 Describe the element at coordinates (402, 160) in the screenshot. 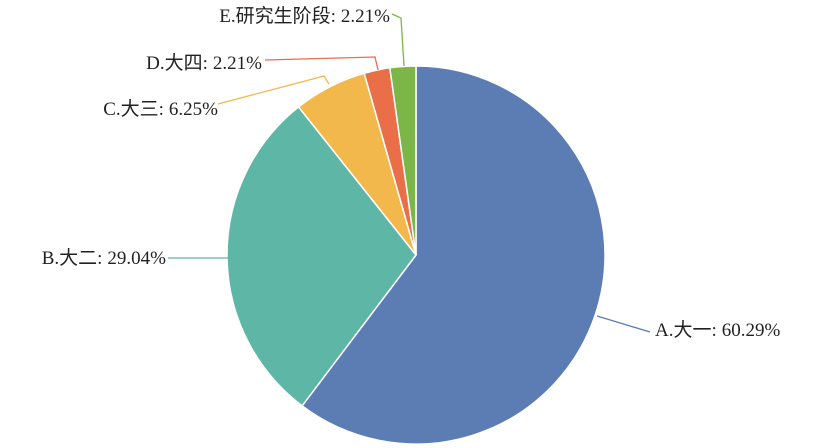

I see `pie-slice` at that location.